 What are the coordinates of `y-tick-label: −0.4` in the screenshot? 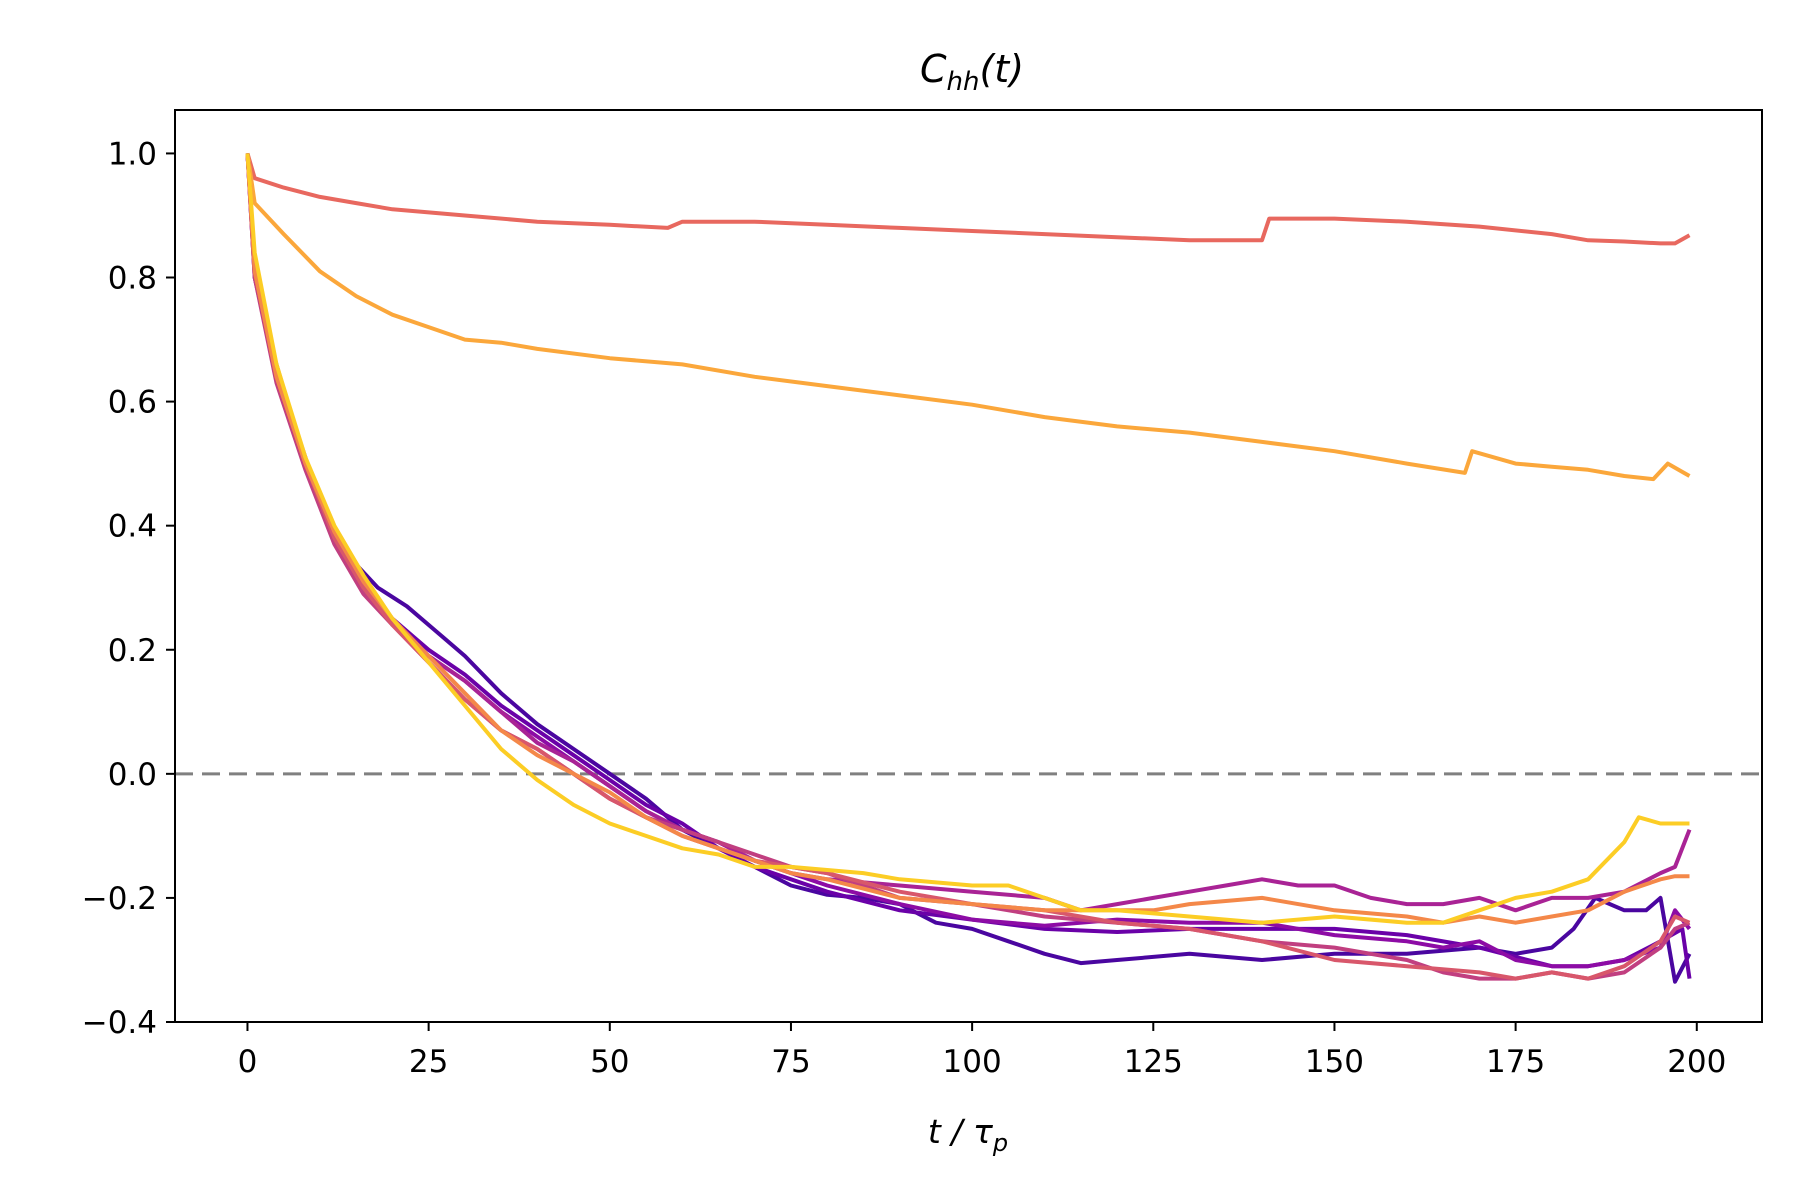 It's located at (119, 1023).